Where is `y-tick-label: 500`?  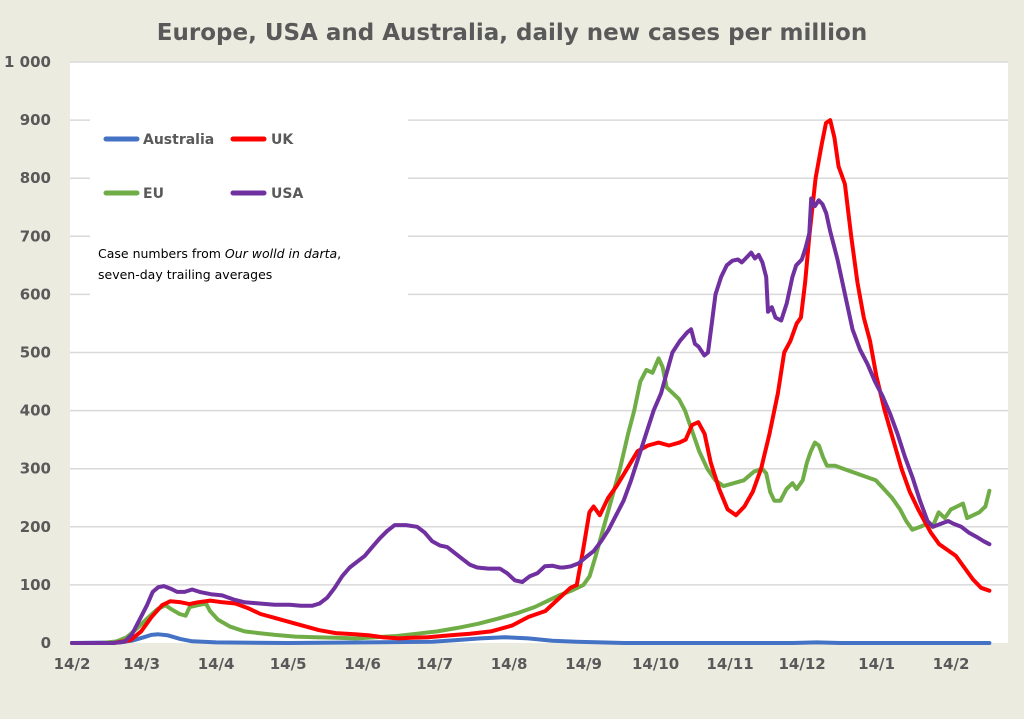 y-tick-label: 500 is located at coordinates (35, 353).